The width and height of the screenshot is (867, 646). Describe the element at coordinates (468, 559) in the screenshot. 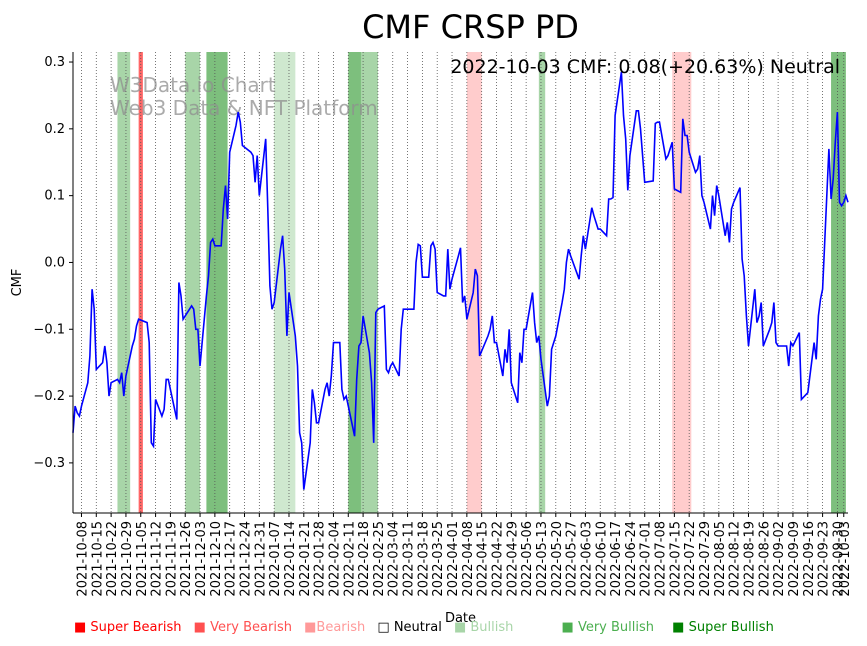

I see `x-tick-label-26: 2022-04-08` at that location.